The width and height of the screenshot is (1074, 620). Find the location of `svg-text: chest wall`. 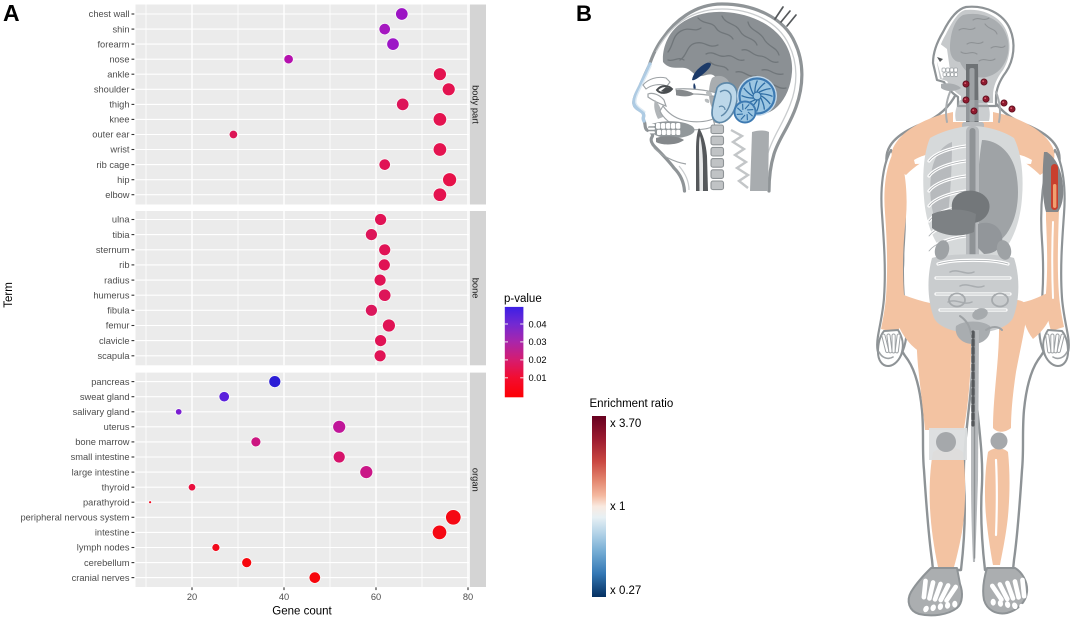

svg-text: chest wall is located at coordinates (109, 14).